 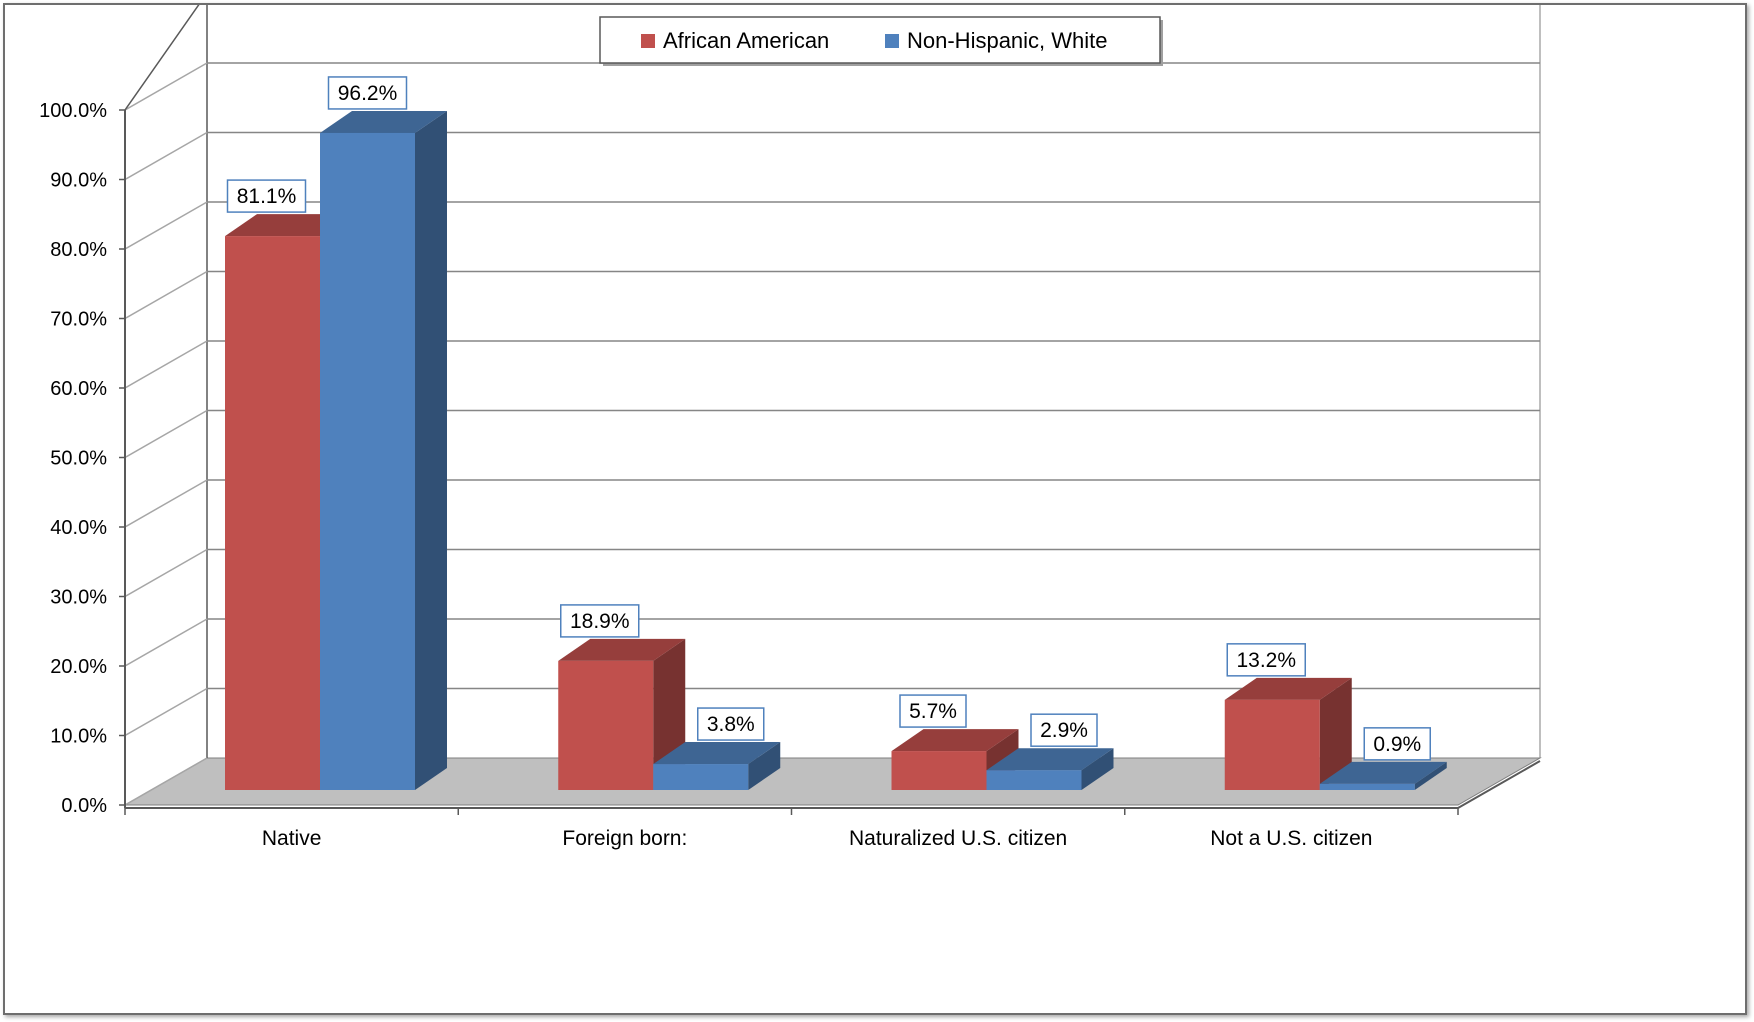 What do you see at coordinates (1291, 838) in the screenshot?
I see `x-tick-label: Not a U.S. citizen` at bounding box center [1291, 838].